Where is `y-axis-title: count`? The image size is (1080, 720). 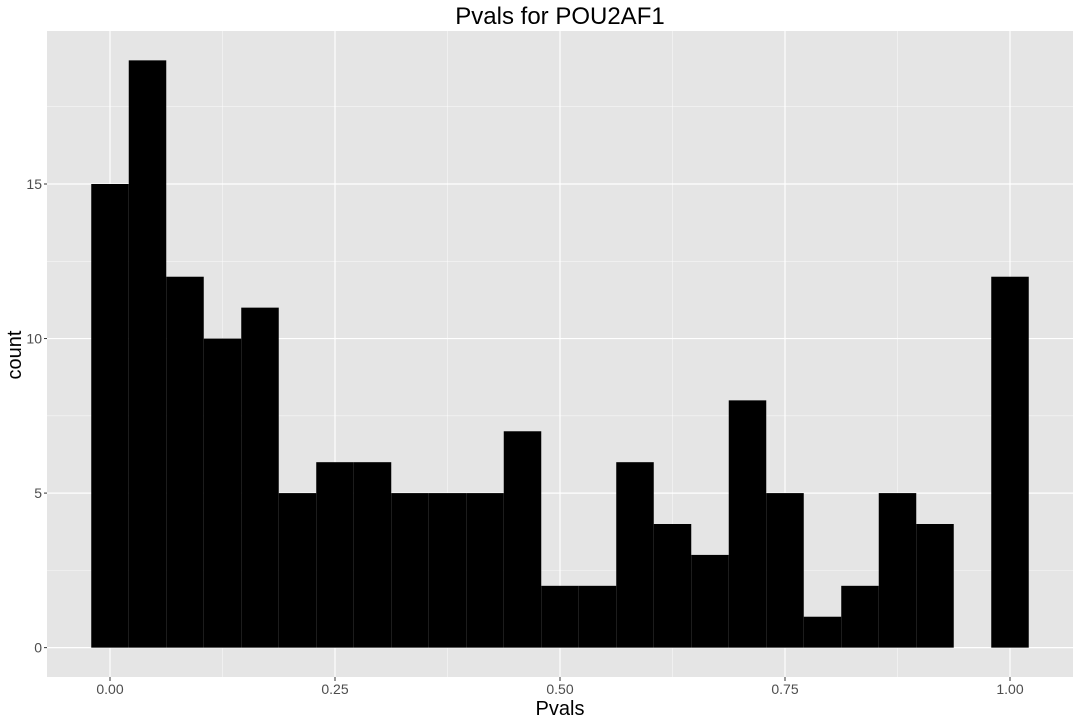
y-axis-title: count is located at coordinates (15, 354).